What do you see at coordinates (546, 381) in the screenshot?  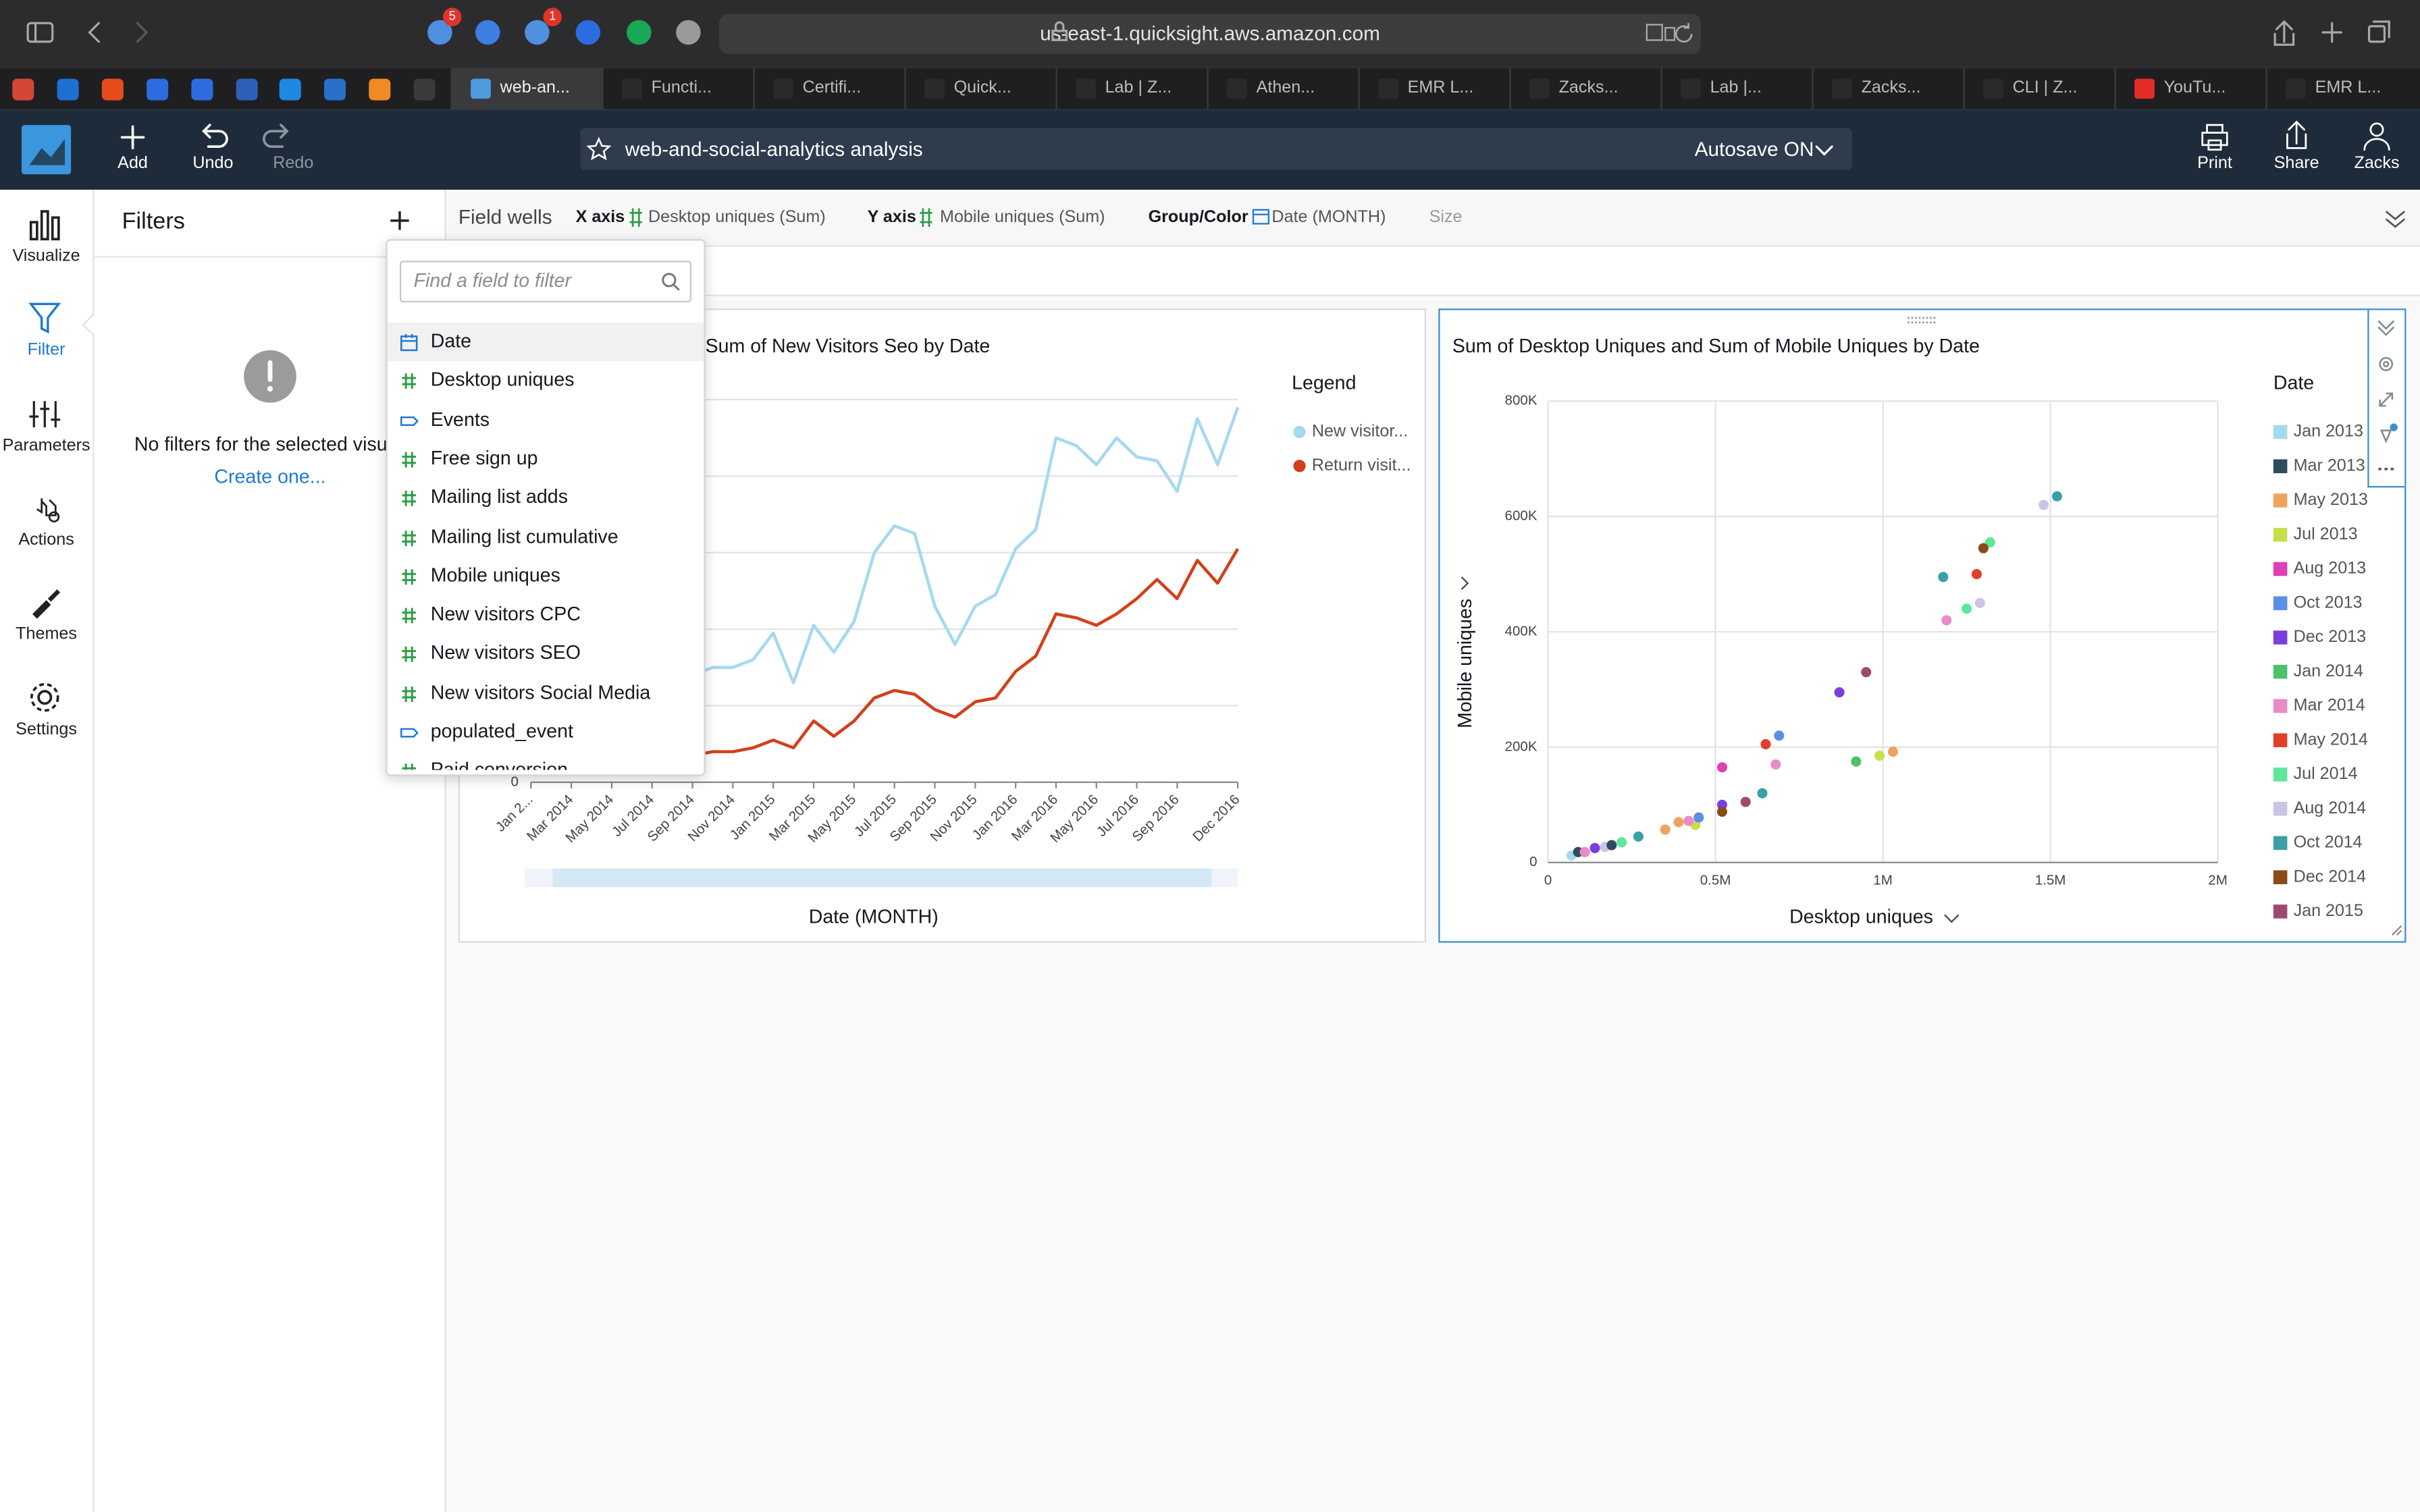 I see `field-item: Desktop uniques` at bounding box center [546, 381].